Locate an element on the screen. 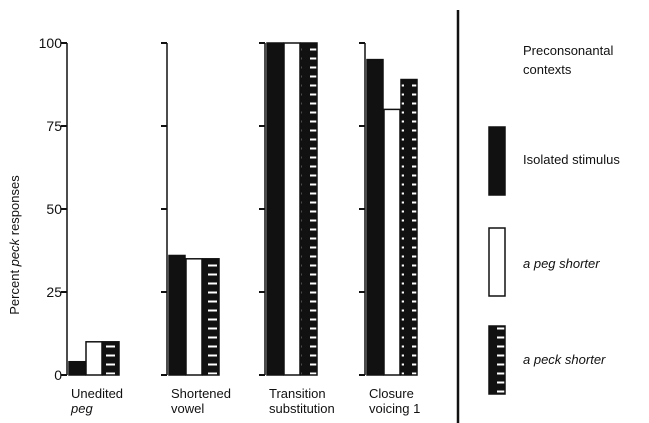 This screenshot has height=423, width=649. y-tick-label: 75 is located at coordinates (54, 126).